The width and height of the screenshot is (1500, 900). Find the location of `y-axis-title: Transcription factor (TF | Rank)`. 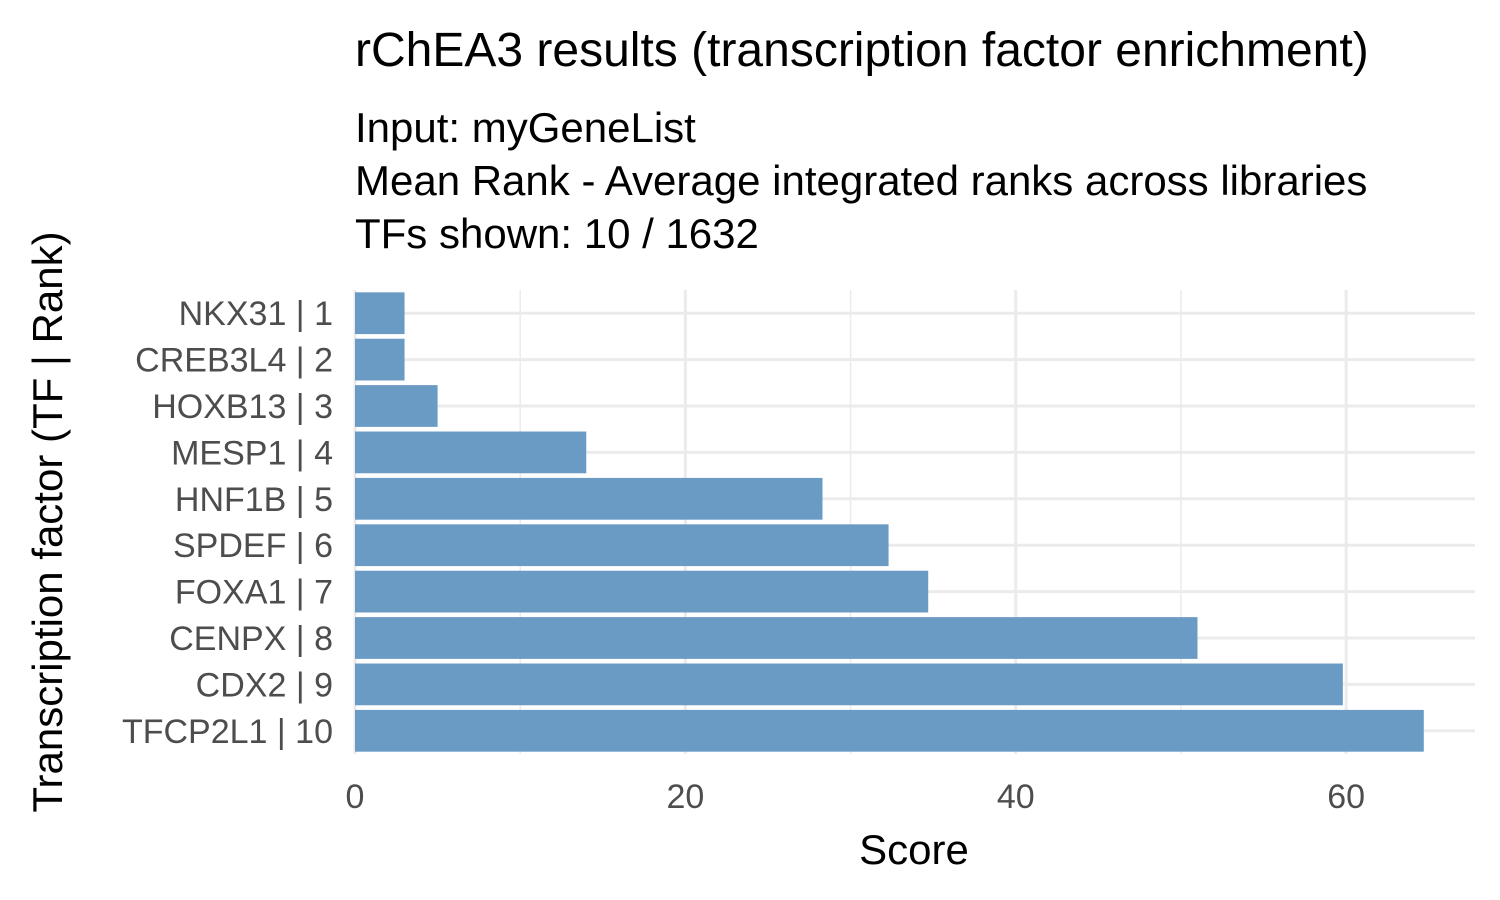

y-axis-title: Transcription factor (TF | Rank) is located at coordinates (47, 521).